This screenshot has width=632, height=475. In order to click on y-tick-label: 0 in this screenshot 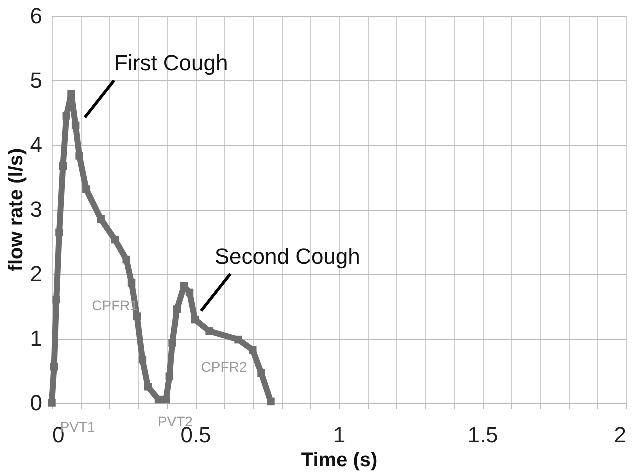, I will do `click(36, 403)`.